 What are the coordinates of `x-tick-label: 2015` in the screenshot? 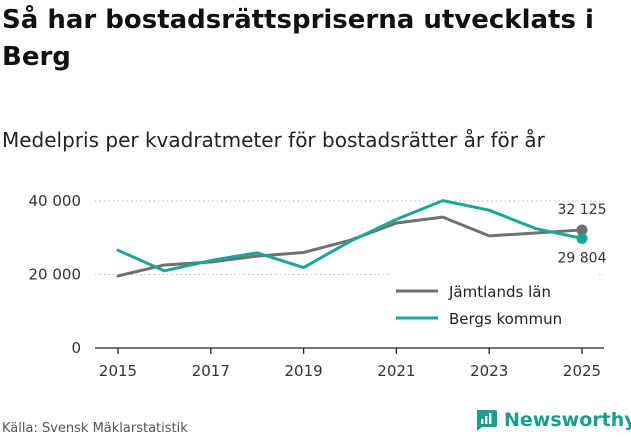 It's located at (118, 371).